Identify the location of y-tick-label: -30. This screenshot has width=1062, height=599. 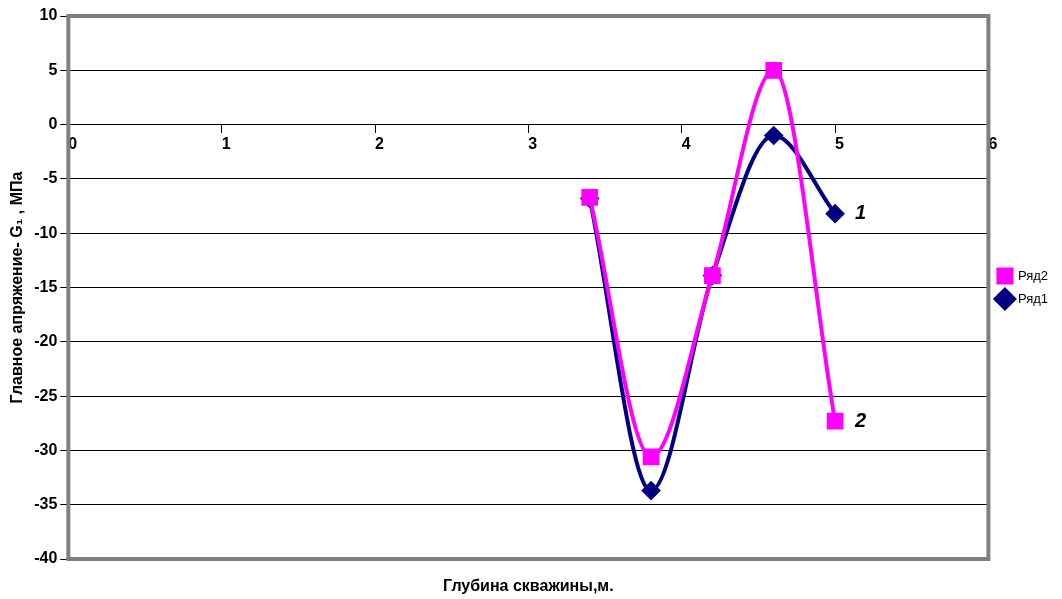
(46, 449).